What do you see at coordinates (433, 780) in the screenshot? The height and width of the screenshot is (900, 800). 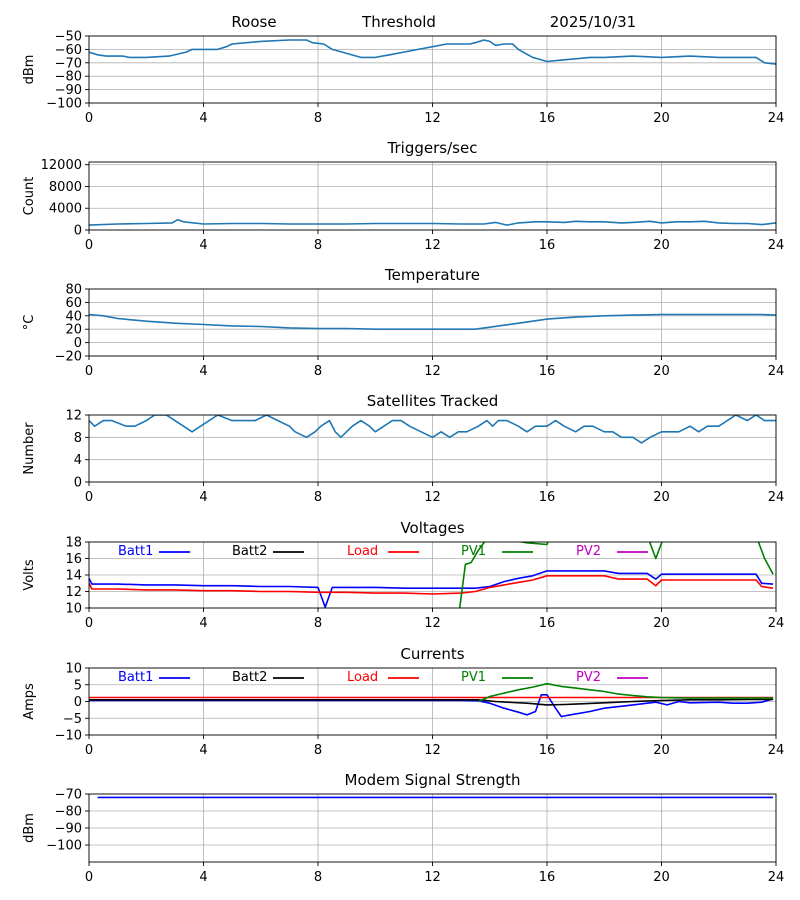 I see `modem-title: Modem Signal Strength` at bounding box center [433, 780].